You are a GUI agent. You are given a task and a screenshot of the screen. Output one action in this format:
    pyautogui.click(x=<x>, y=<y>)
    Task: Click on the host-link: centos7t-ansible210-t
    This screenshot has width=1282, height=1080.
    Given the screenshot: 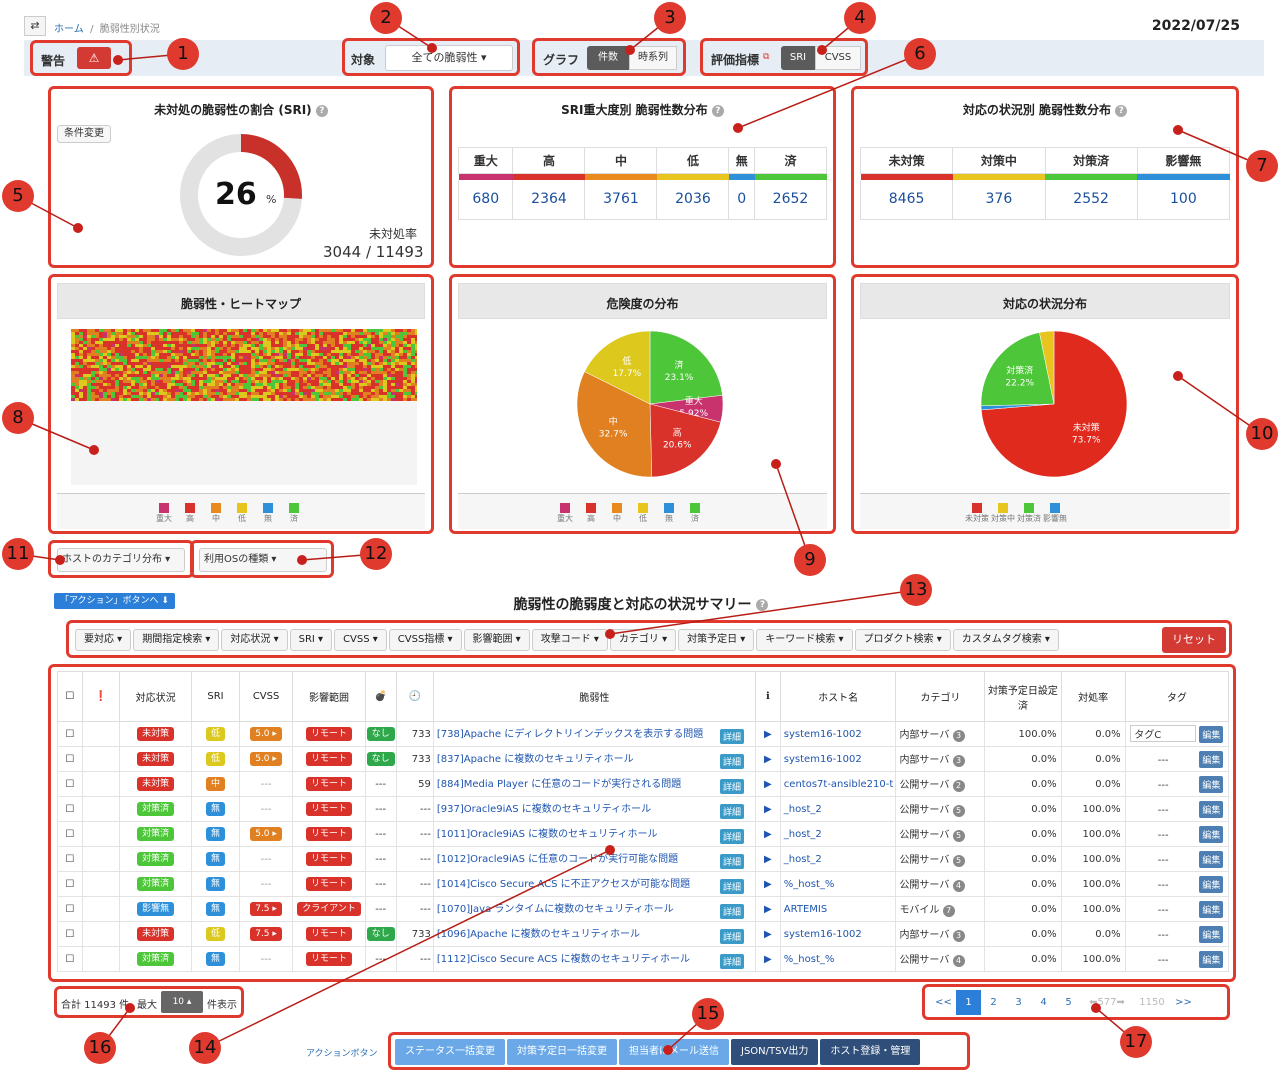 What is the action you would take?
    pyautogui.click(x=838, y=784)
    